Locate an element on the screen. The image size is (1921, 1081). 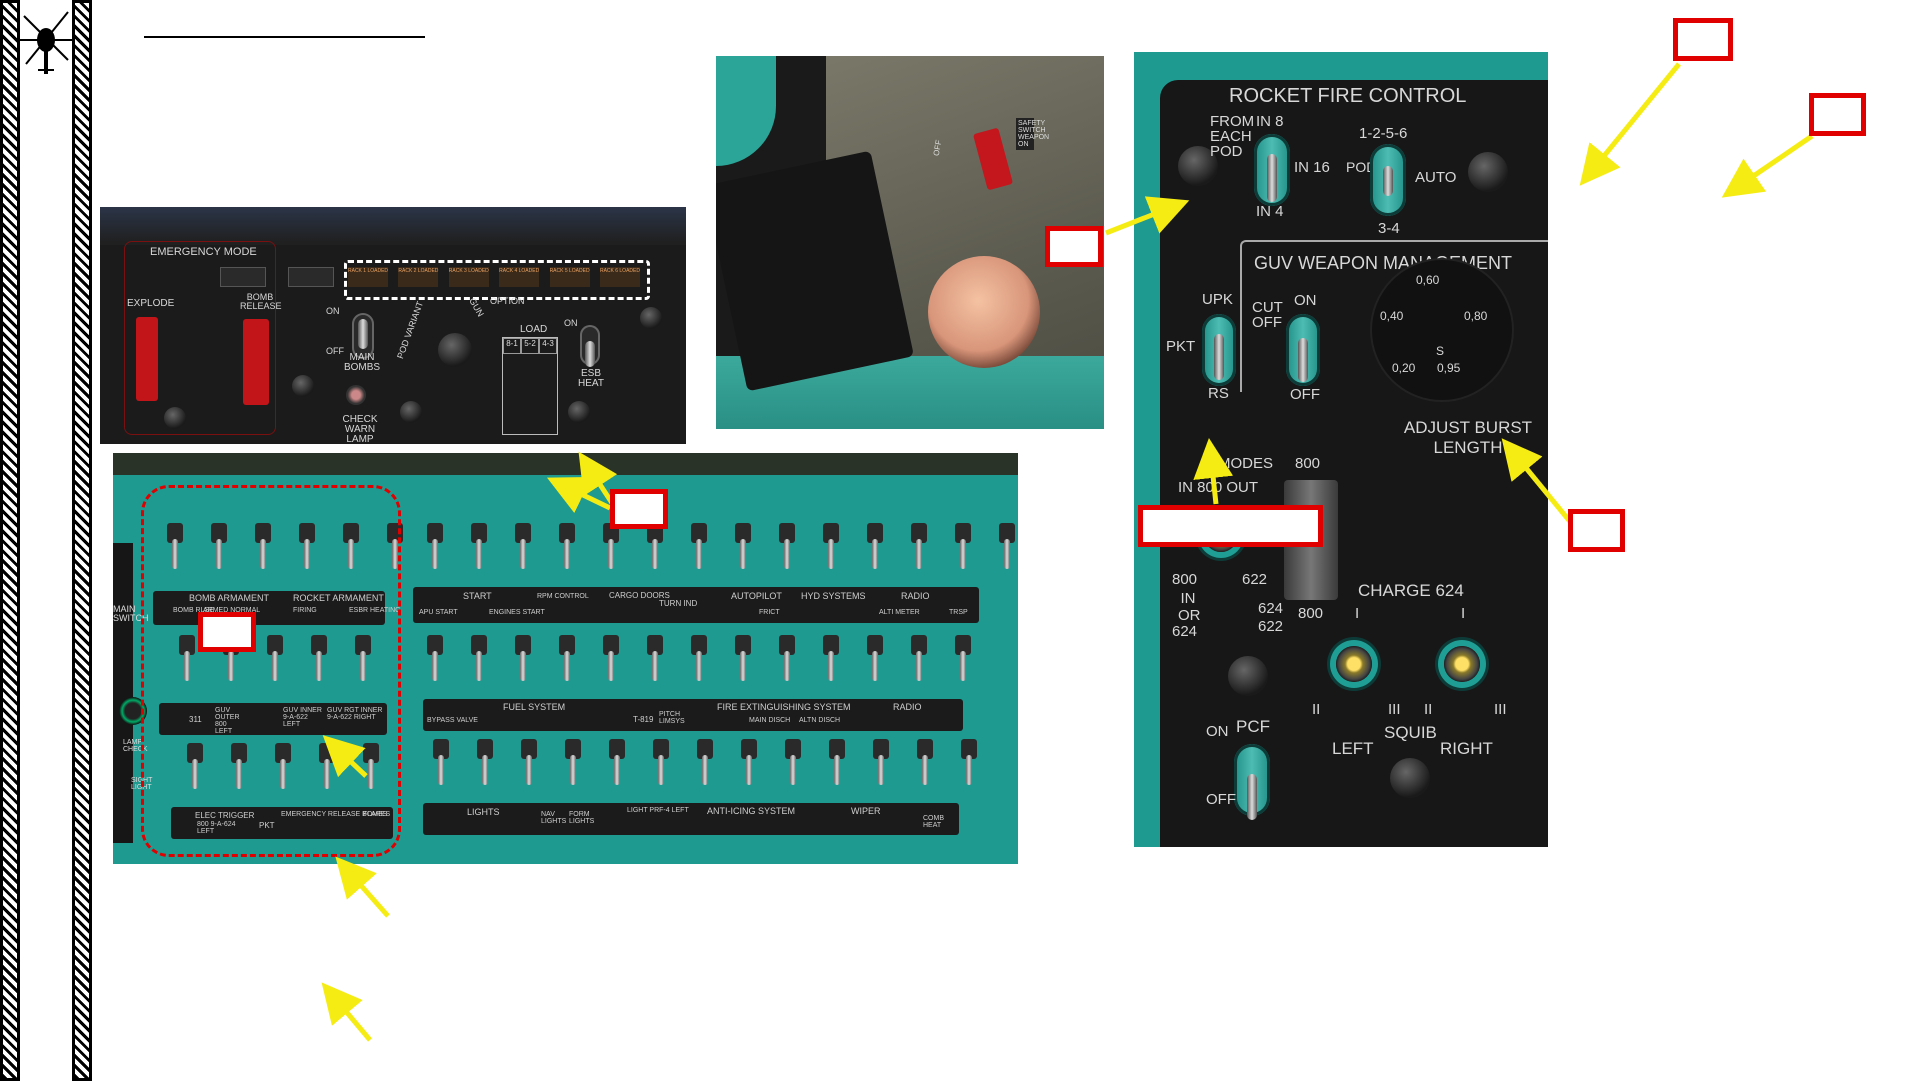
charge-left-lamp is located at coordinates (1354, 664).